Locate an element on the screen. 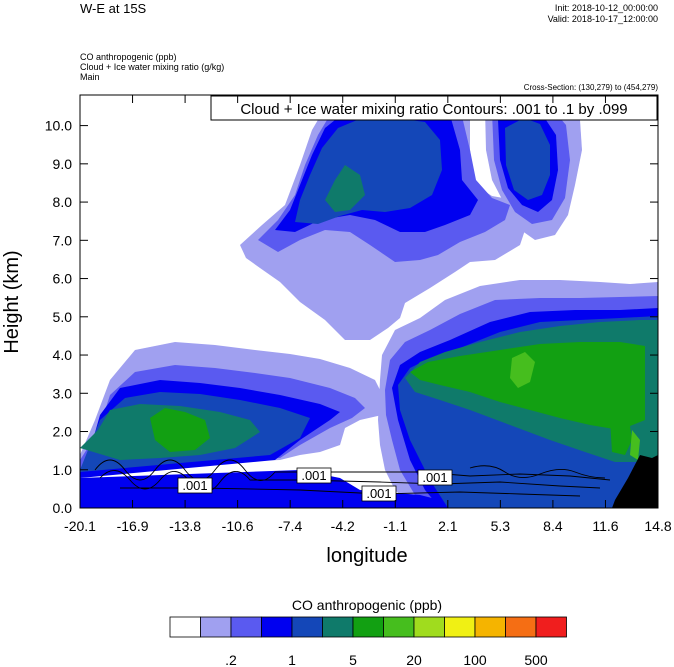  colorbar-label: 1 is located at coordinates (292, 659).